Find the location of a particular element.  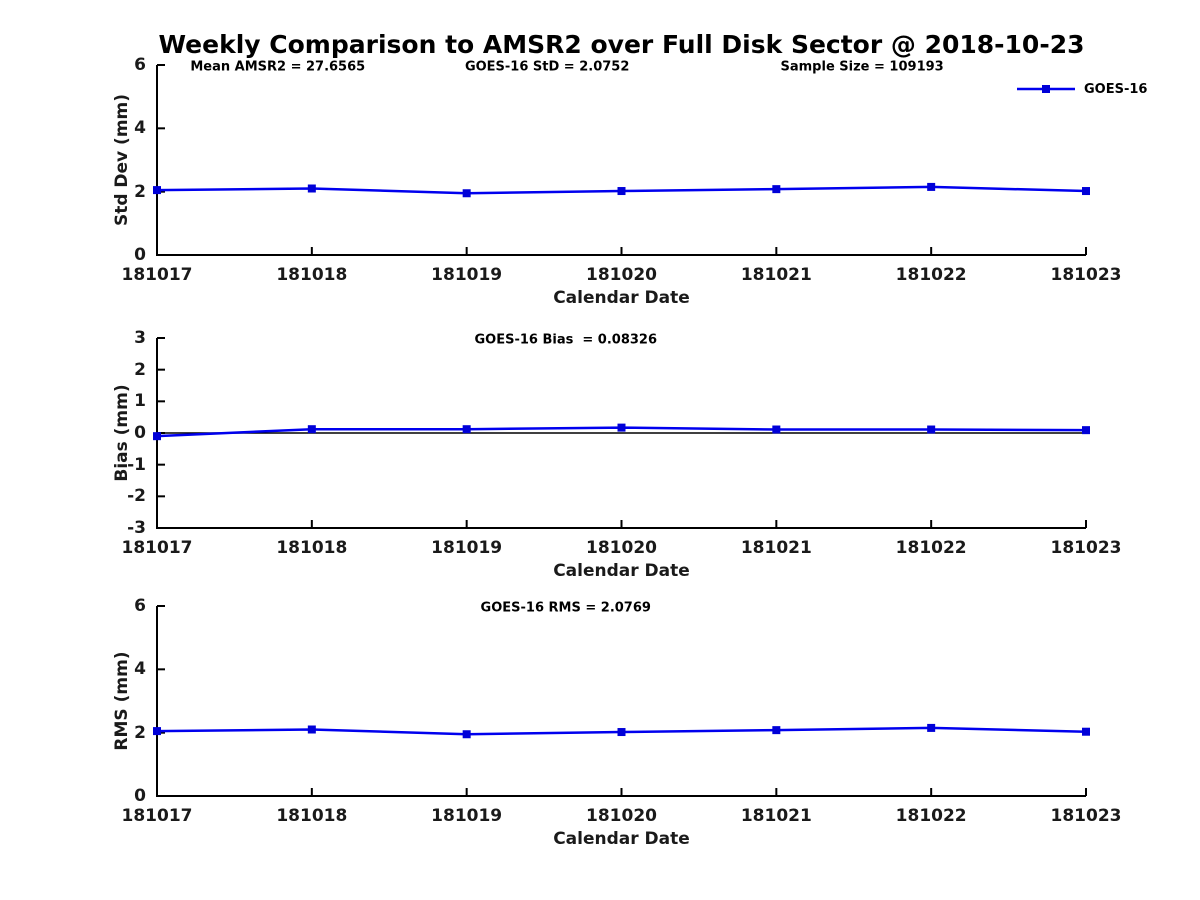

legend-line-icon is located at coordinates (1046, 89).